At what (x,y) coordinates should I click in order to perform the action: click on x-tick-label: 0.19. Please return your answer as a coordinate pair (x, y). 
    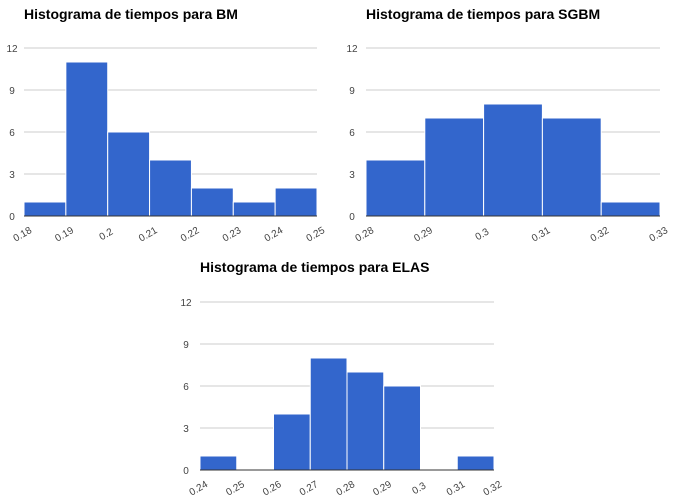
    Looking at the image, I should click on (64, 234).